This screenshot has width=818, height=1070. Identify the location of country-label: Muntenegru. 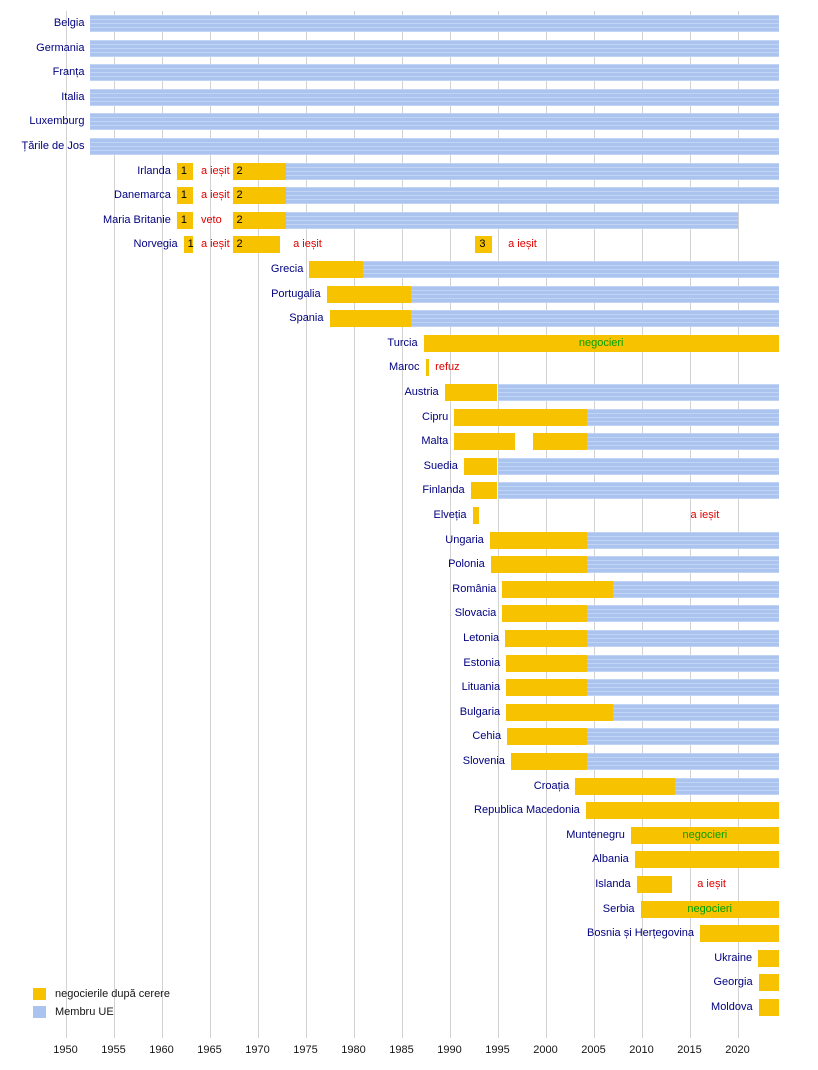
(595, 834).